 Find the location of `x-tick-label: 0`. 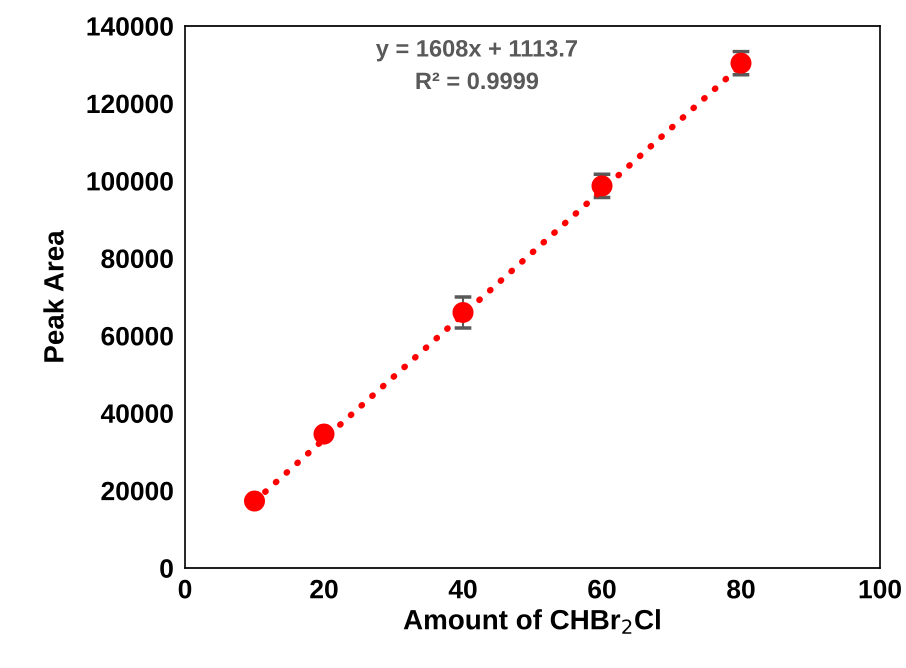

x-tick-label: 0 is located at coordinates (185, 589).